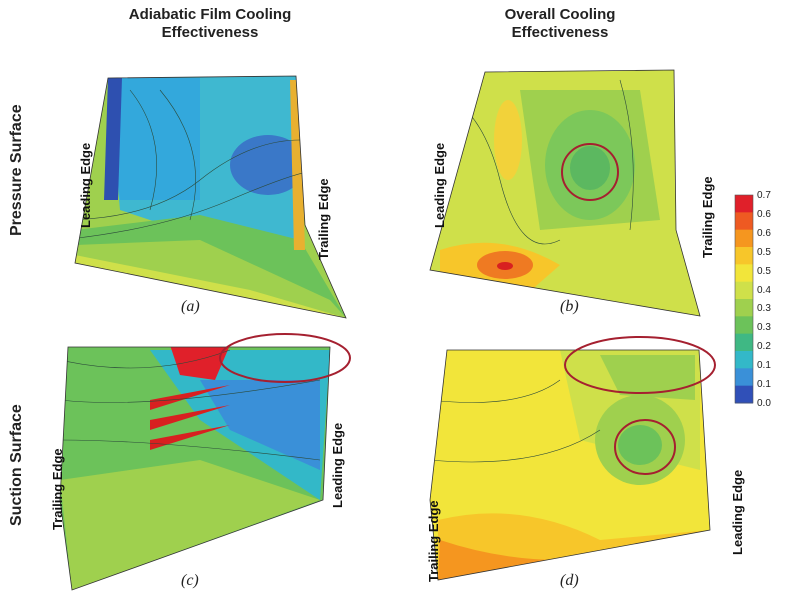 The height and width of the screenshot is (595, 806). What do you see at coordinates (640, 365) in the screenshot?
I see `highlight-ellipse-d-top` at bounding box center [640, 365].